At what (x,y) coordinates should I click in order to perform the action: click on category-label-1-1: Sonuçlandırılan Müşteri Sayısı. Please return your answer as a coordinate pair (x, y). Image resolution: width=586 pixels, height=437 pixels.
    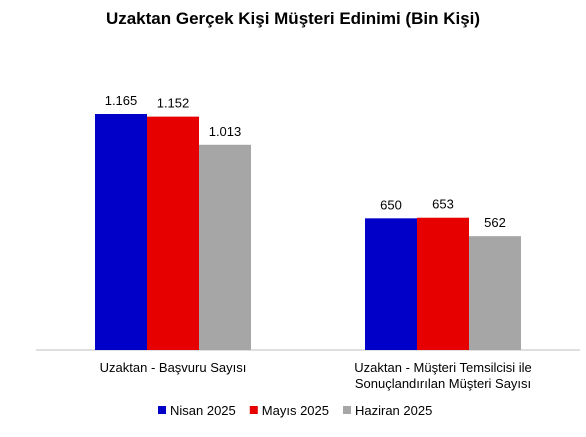
    Looking at the image, I should click on (443, 383).